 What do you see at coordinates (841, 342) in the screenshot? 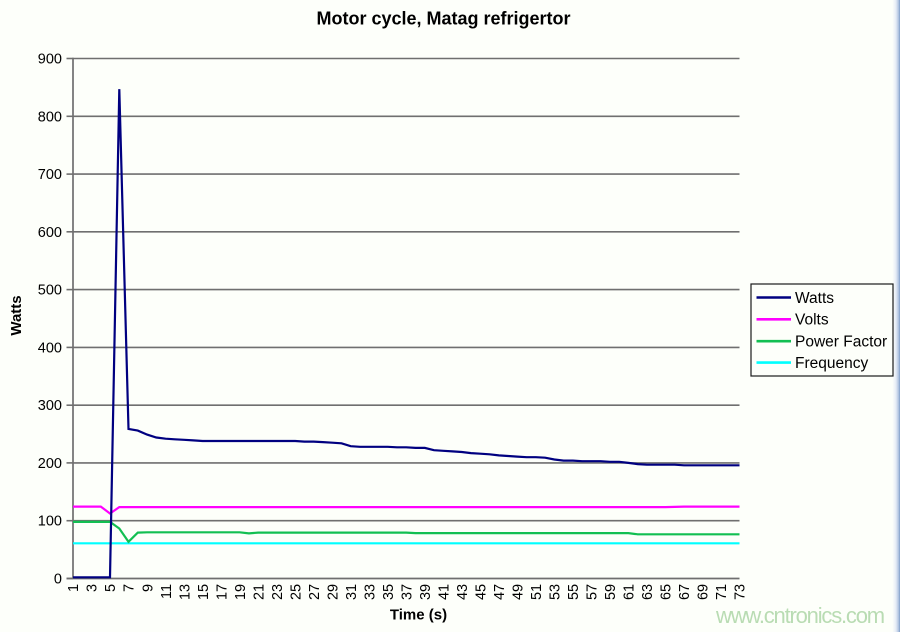
I see `svg-text: Power Factor` at bounding box center [841, 342].